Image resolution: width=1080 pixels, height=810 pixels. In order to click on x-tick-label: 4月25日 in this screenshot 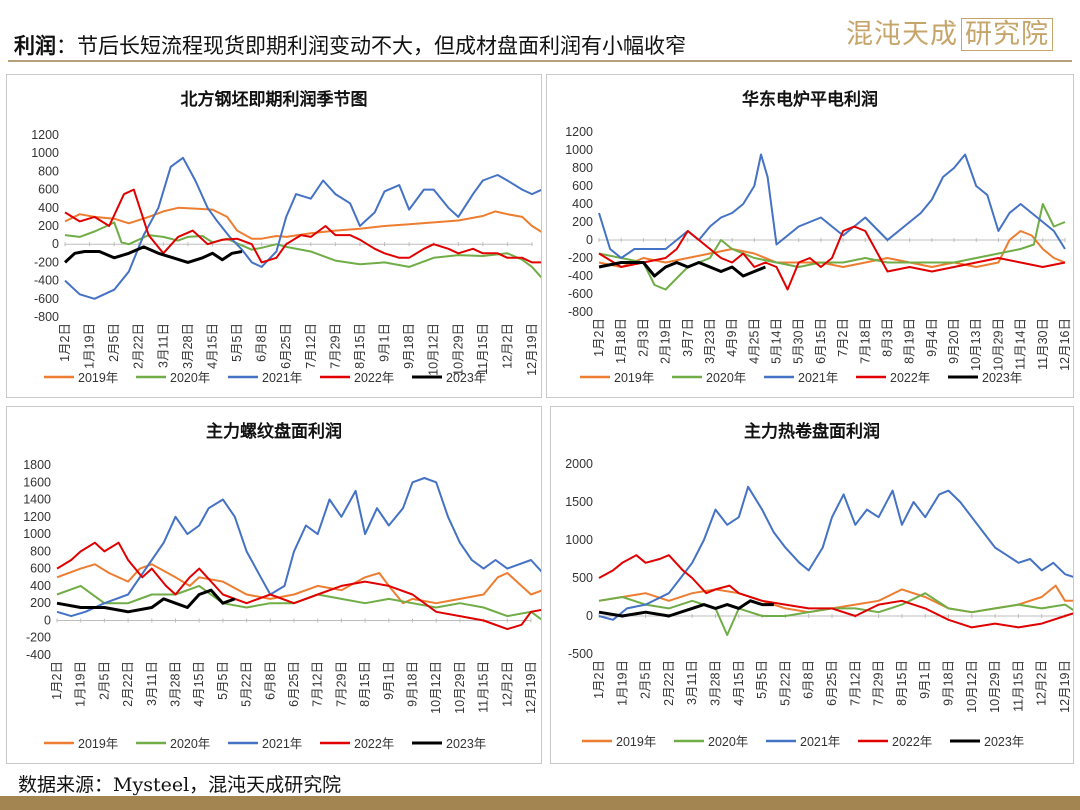, I will do `click(754, 341)`.